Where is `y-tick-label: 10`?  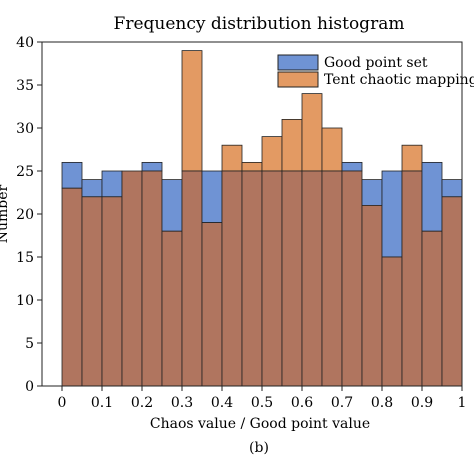 y-tick-label: 10 is located at coordinates (25, 301).